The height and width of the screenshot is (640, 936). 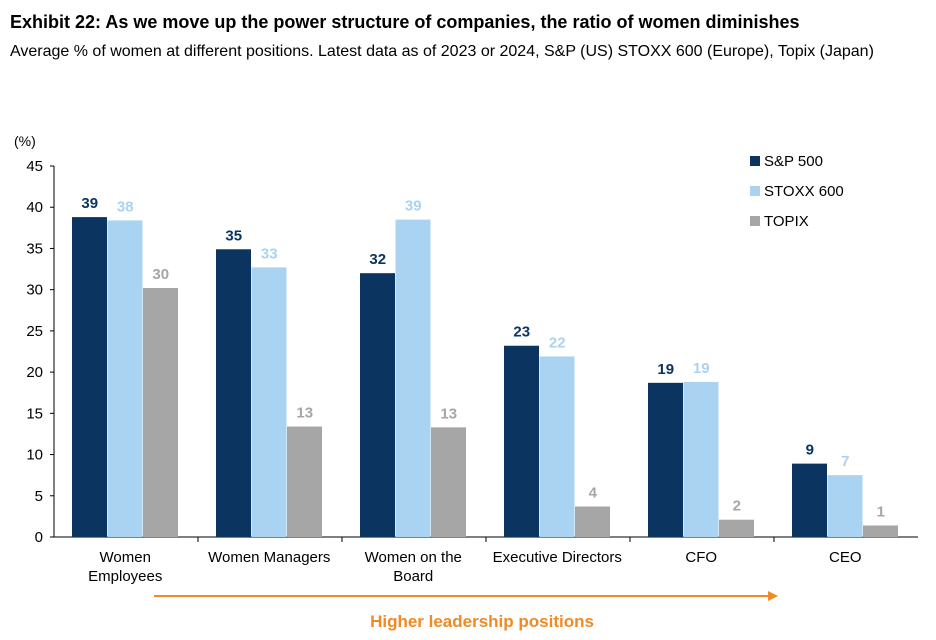 I want to click on x-tick-label: Executive Directors, so click(x=557, y=557).